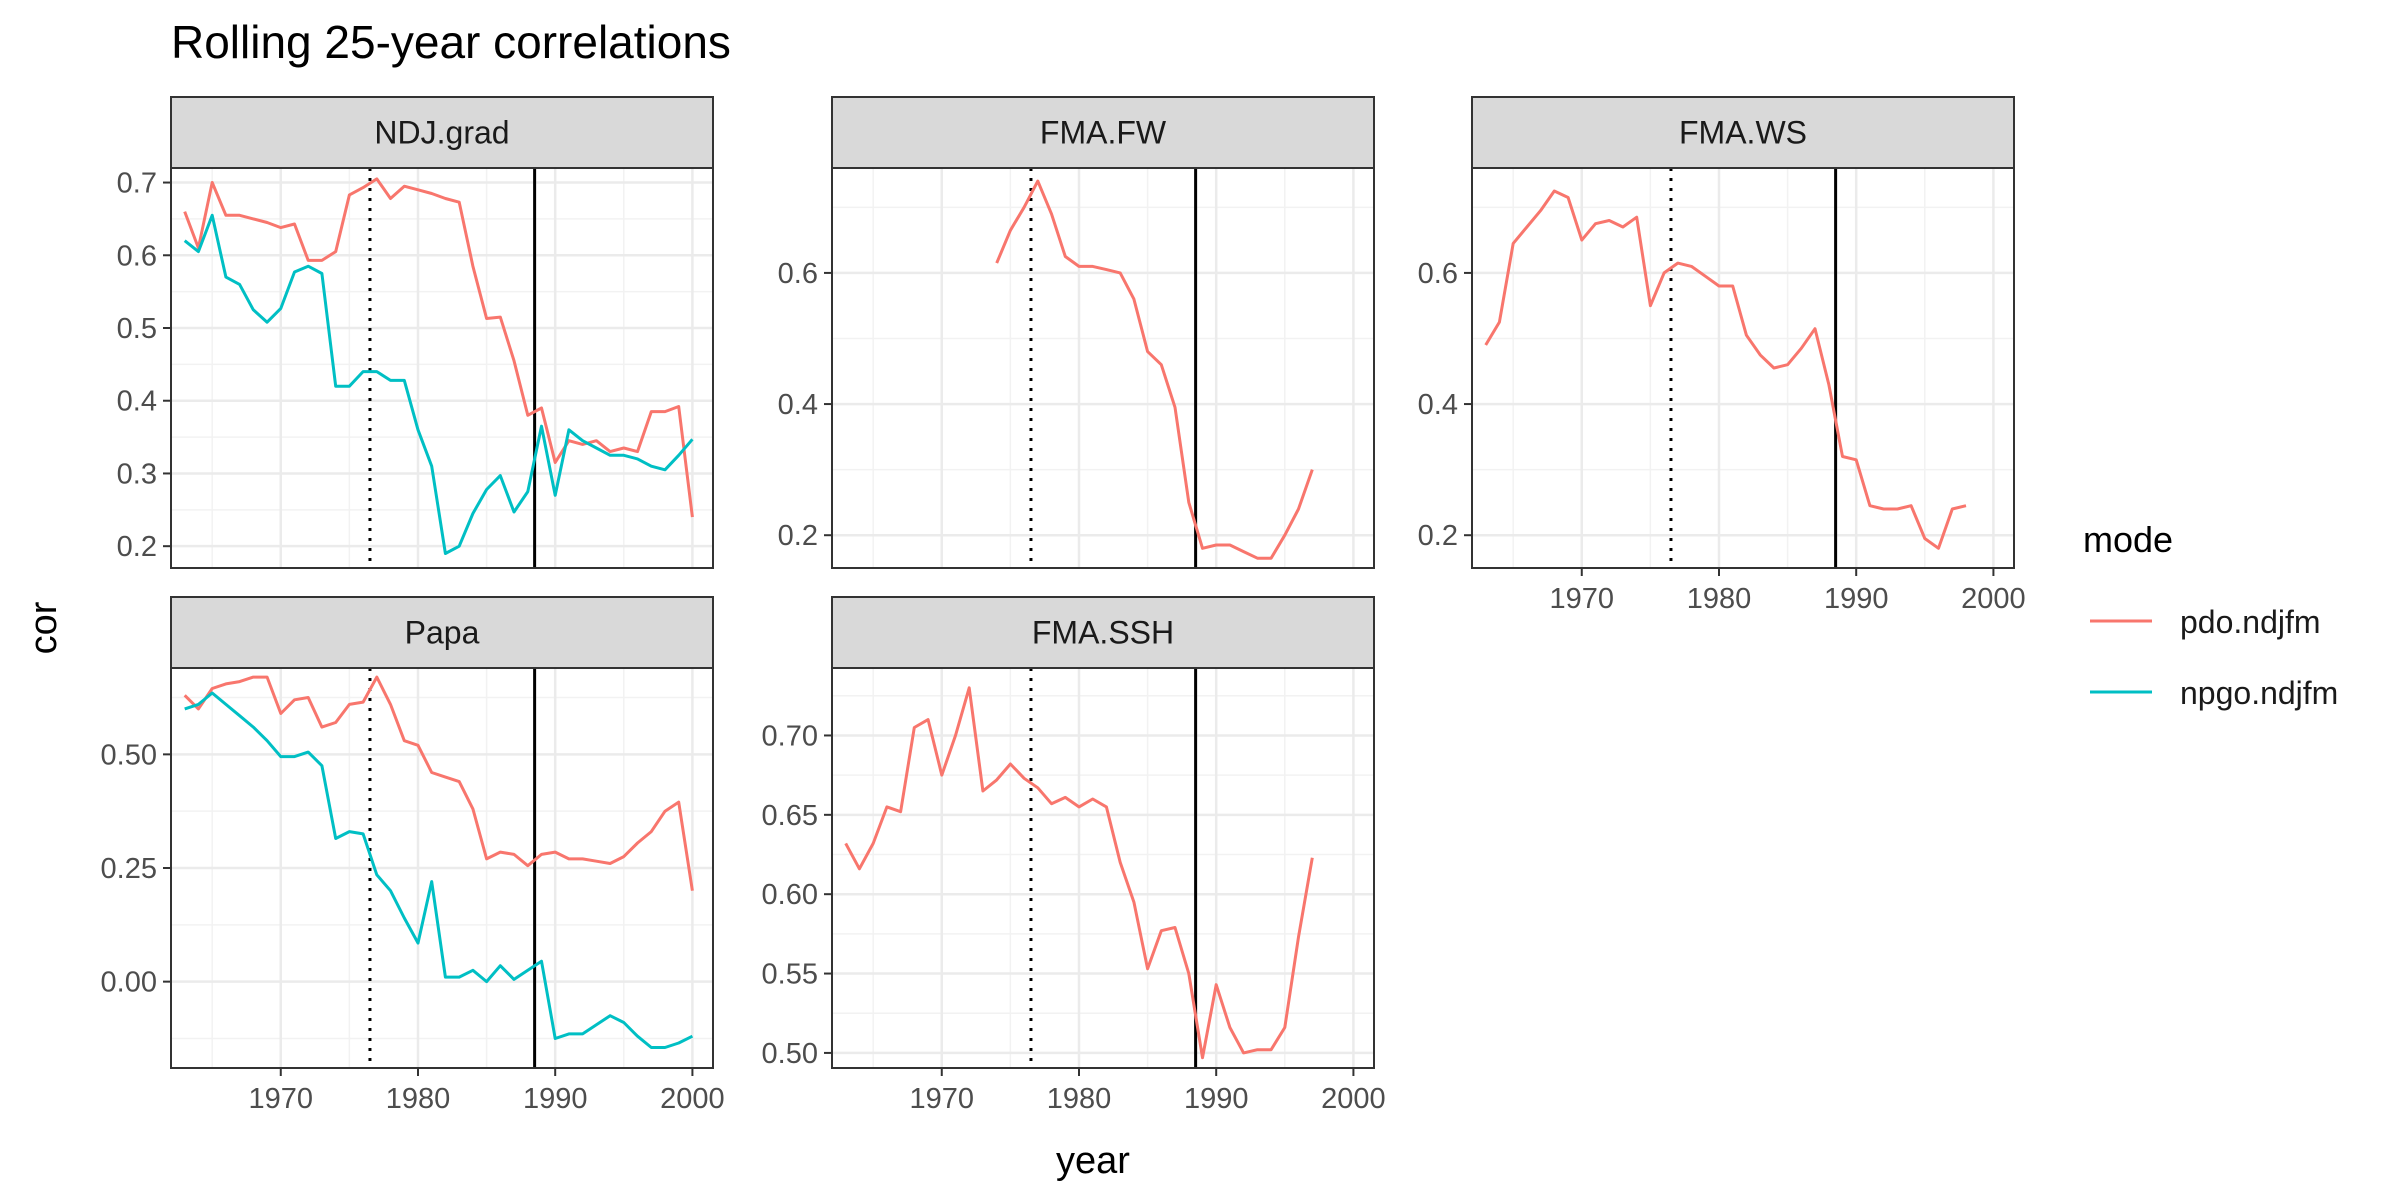 This screenshot has height=1200, width=2400. I want to click on y-tick-label: 0.70, so click(790, 736).